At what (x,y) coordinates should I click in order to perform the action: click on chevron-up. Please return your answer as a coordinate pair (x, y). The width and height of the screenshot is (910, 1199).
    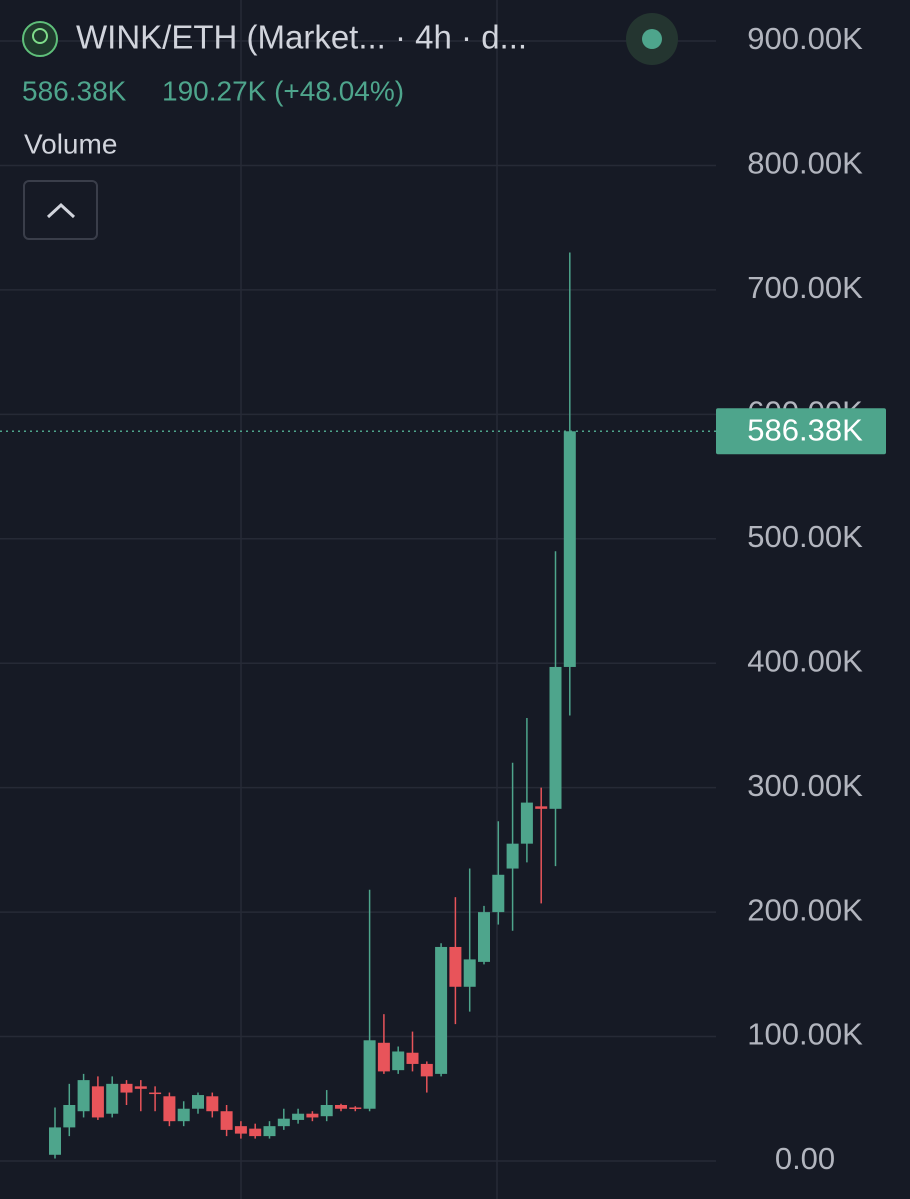
    Looking at the image, I should click on (61, 210).